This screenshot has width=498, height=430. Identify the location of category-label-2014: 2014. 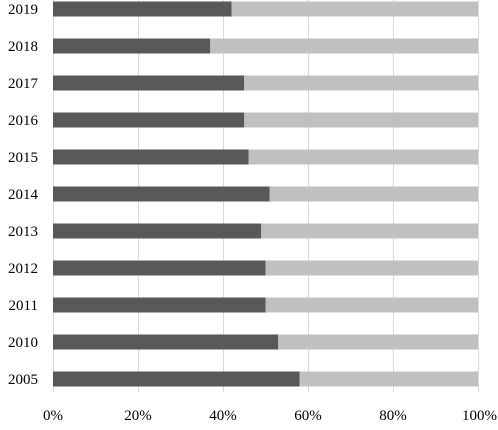
(23, 195).